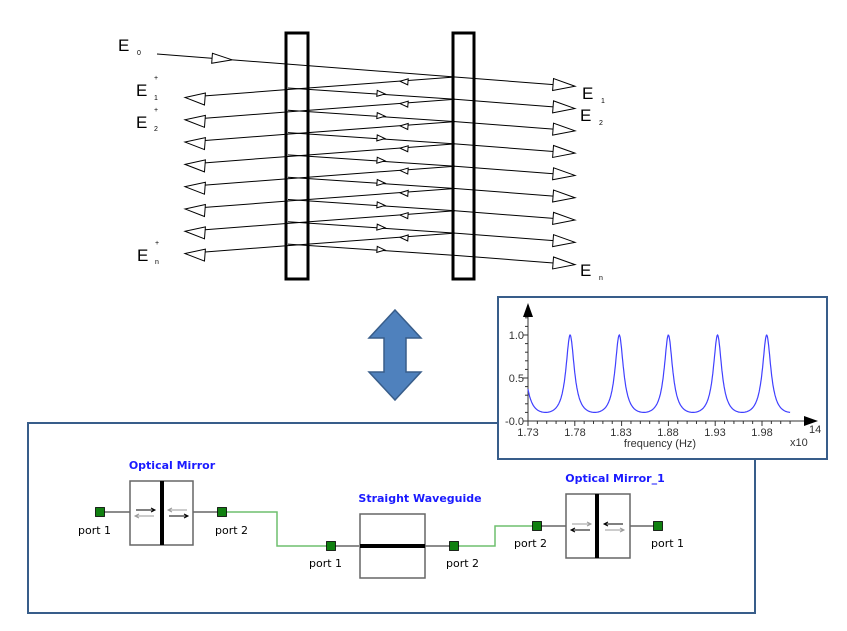 The image size is (847, 631). I want to click on ports, so click(379, 529).